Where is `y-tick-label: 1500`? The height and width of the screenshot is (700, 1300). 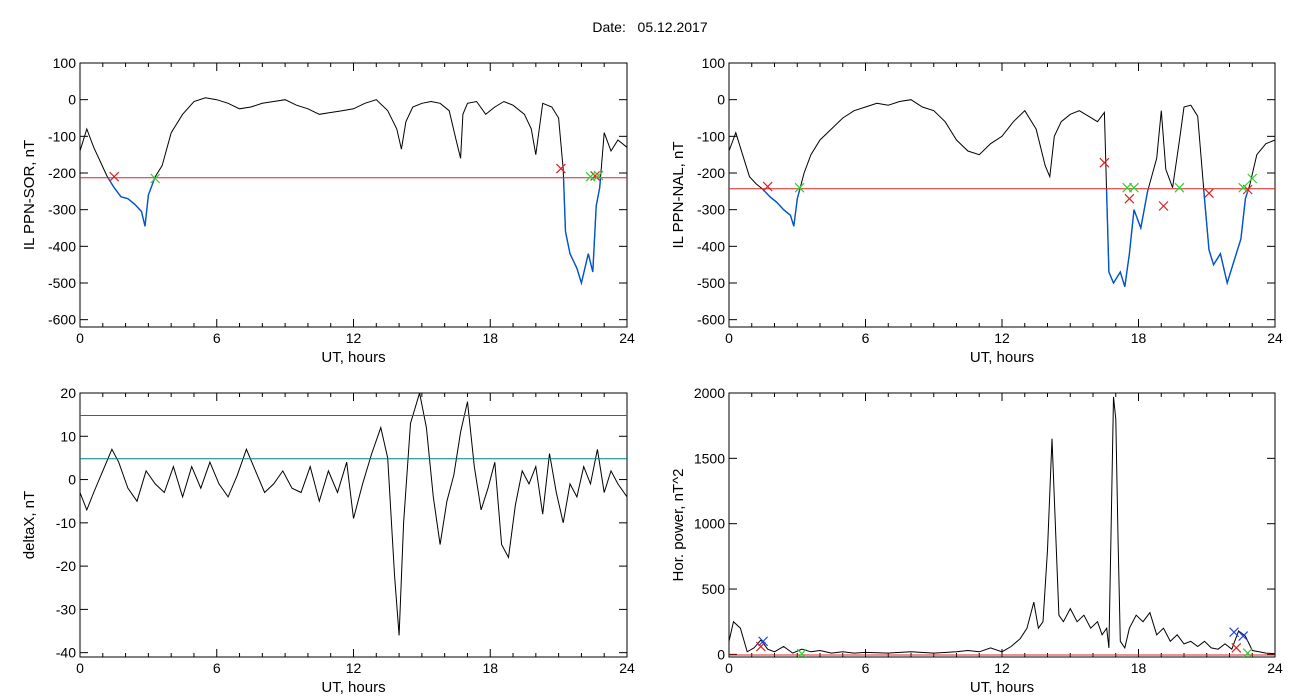 y-tick-label: 1500 is located at coordinates (709, 458).